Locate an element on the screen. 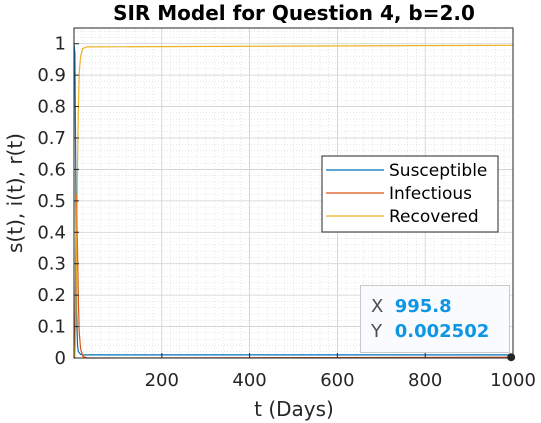 This screenshot has width=541, height=423. legend: Susceptible Infectious Recovered is located at coordinates (410, 194).